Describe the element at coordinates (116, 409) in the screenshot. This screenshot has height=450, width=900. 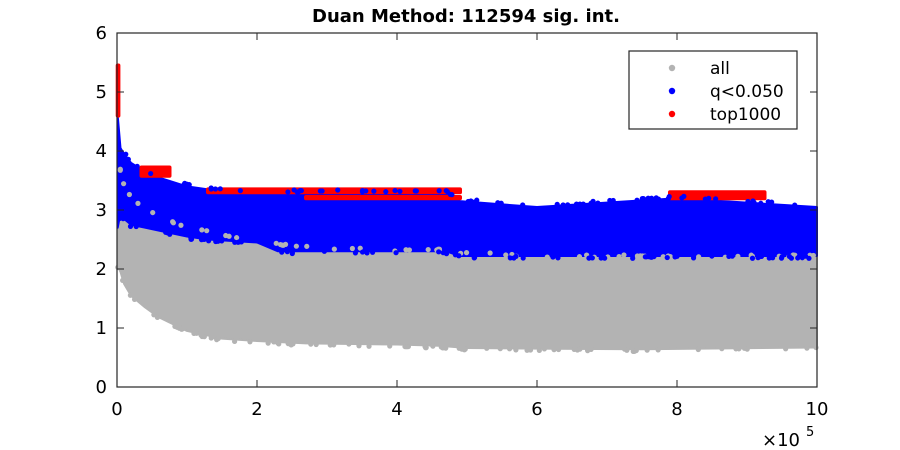
I see `x-tick-label: 0` at that location.